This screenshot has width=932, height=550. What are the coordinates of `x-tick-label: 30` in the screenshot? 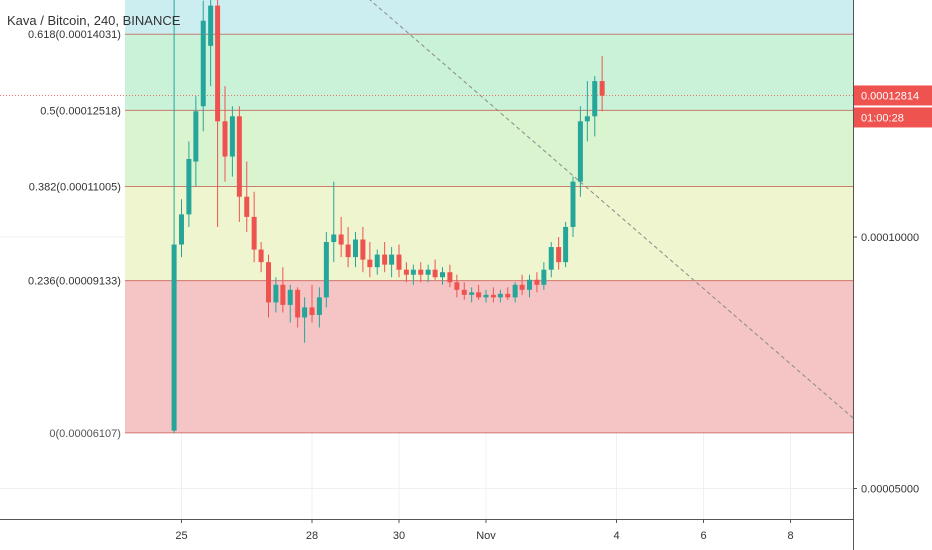 It's located at (399, 536).